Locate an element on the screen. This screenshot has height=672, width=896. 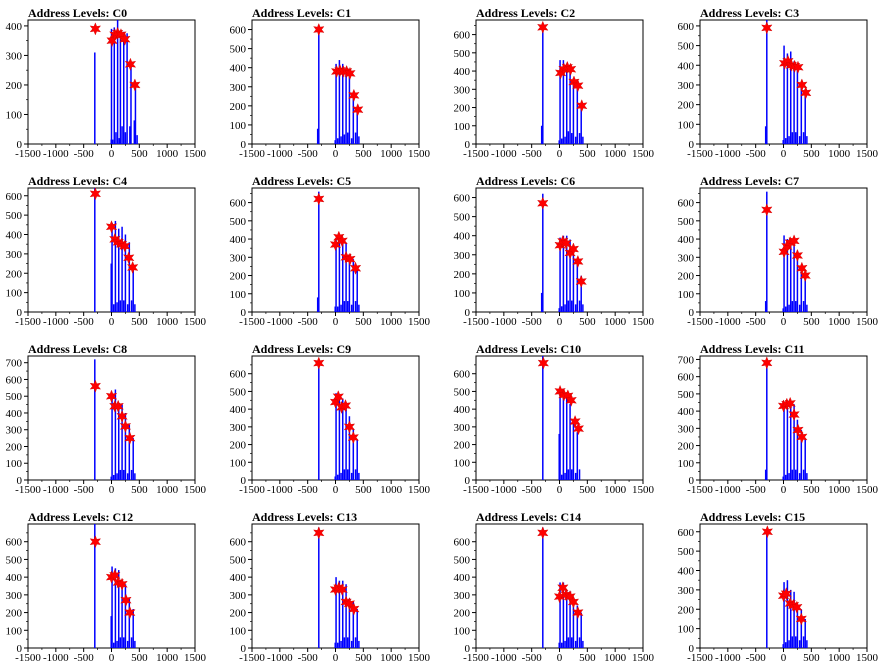
y-tick-label: 700 is located at coordinates (14, 364).